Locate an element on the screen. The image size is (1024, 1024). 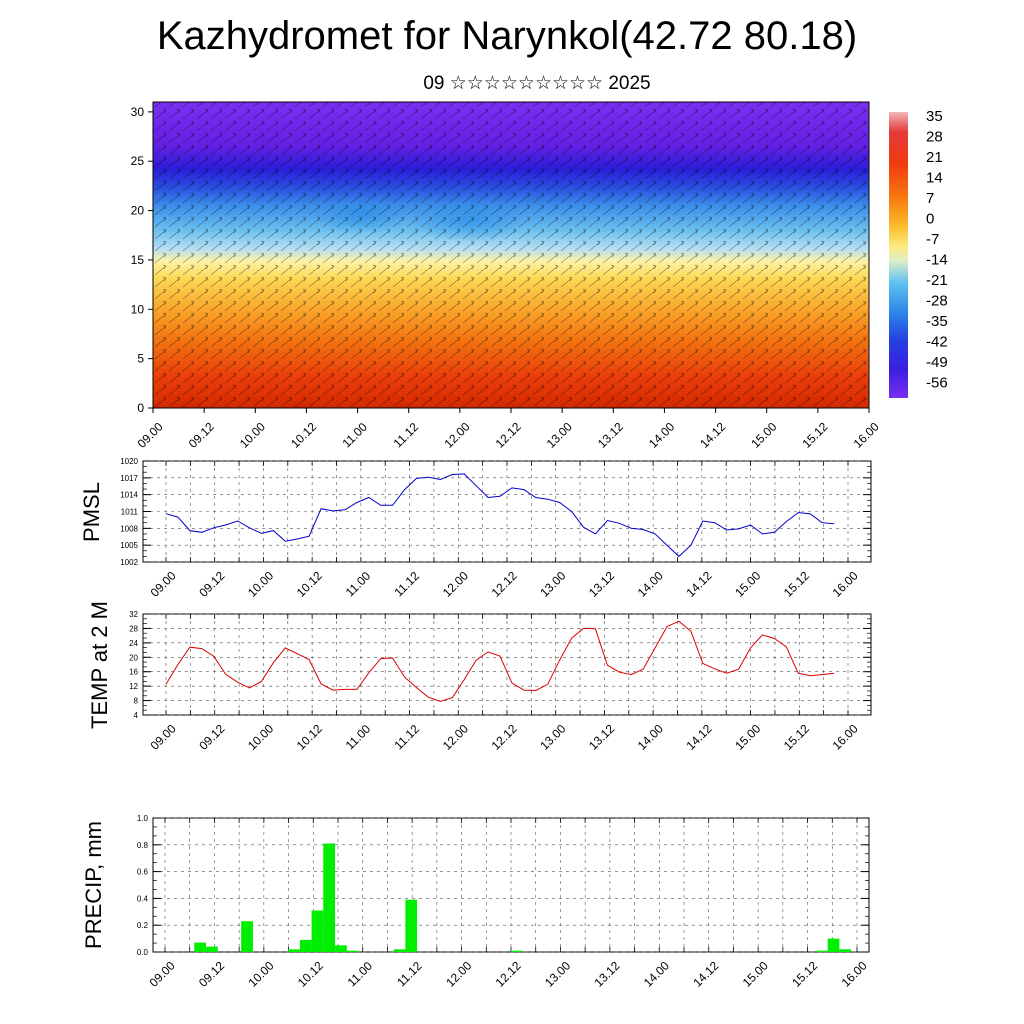
colorbar-tick-label: -35 is located at coordinates (937, 321).